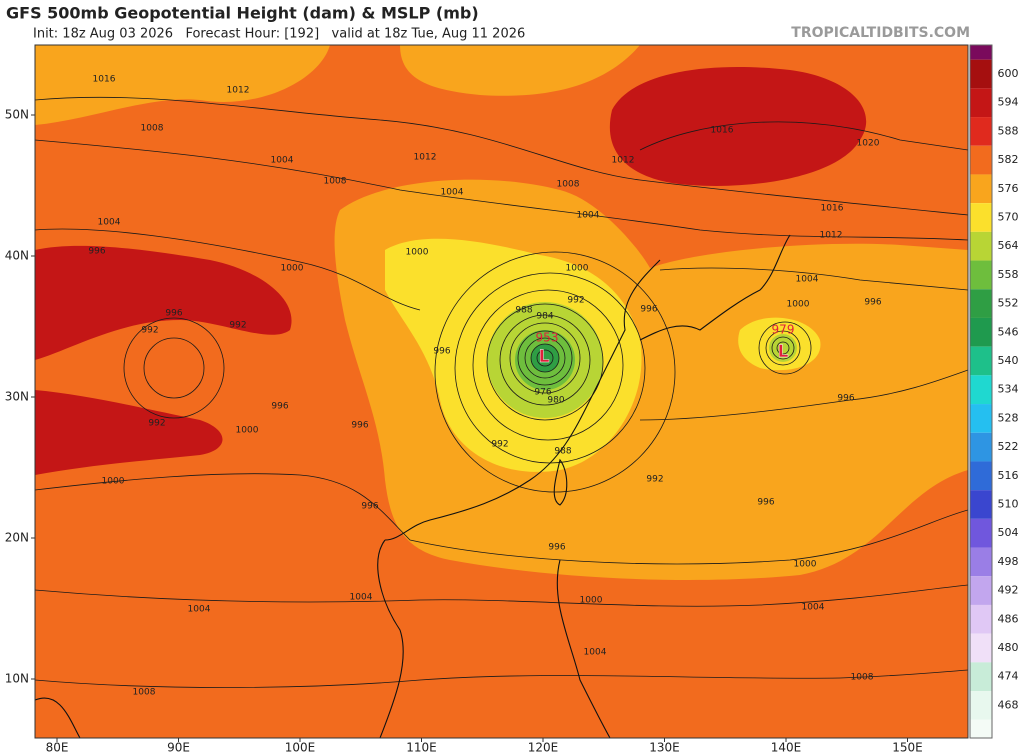 Image resolution: width=1024 pixels, height=756 pixels. I want to click on colorbar-label: 468, so click(1008, 704).